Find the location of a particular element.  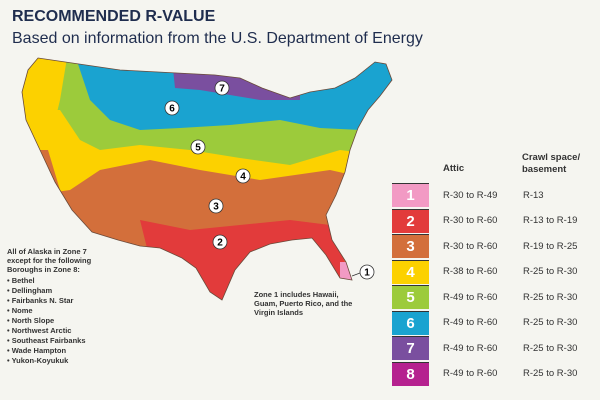

borough-item: • Southeast Fairbanks is located at coordinates (46, 340).